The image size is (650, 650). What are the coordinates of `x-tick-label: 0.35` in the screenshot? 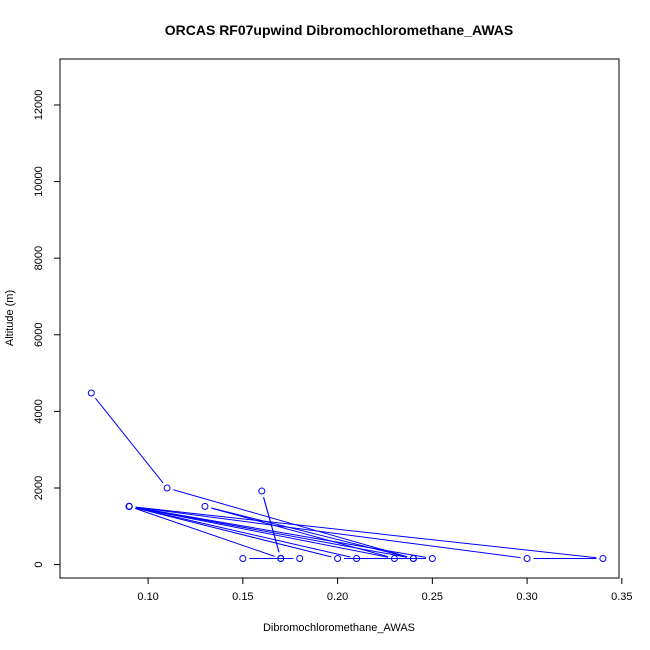 It's located at (621, 597).